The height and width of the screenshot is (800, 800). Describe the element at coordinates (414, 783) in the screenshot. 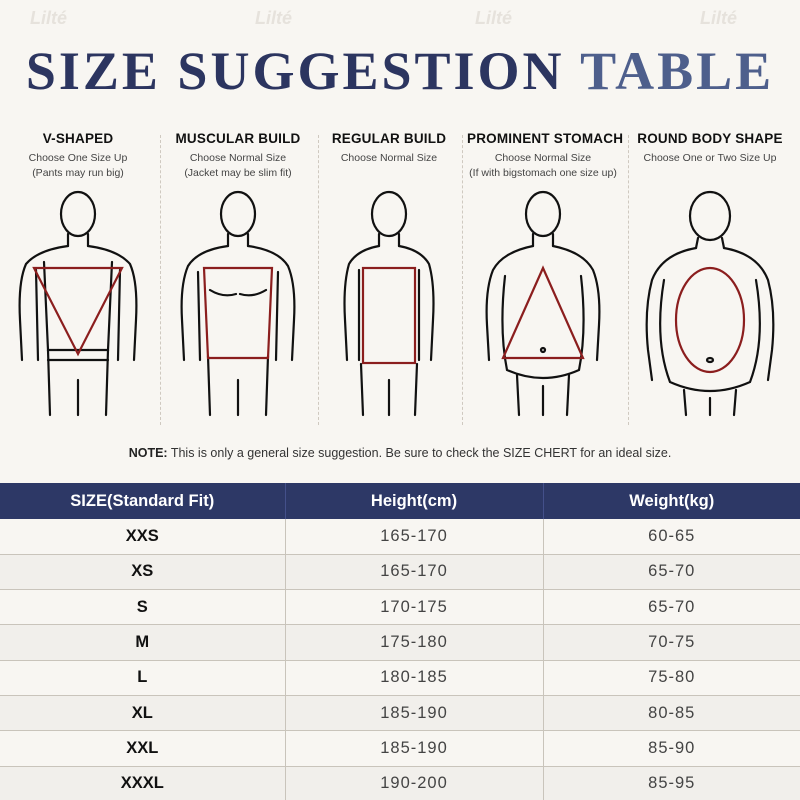

I see `height-cell: 190-200` at that location.